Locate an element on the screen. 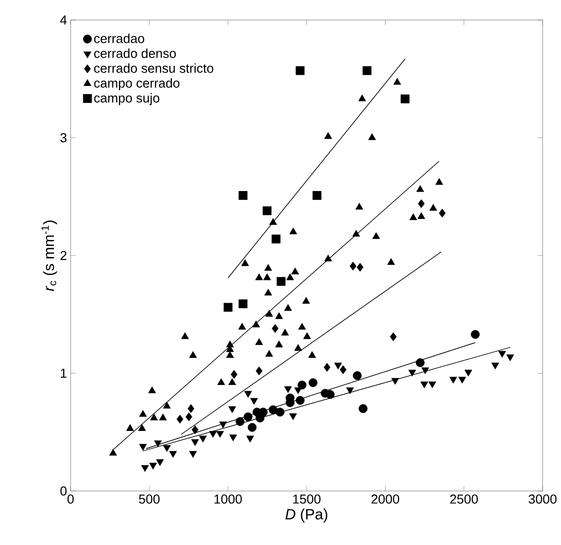 The width and height of the screenshot is (561, 545). legend-label: cerradao is located at coordinates (119, 39).